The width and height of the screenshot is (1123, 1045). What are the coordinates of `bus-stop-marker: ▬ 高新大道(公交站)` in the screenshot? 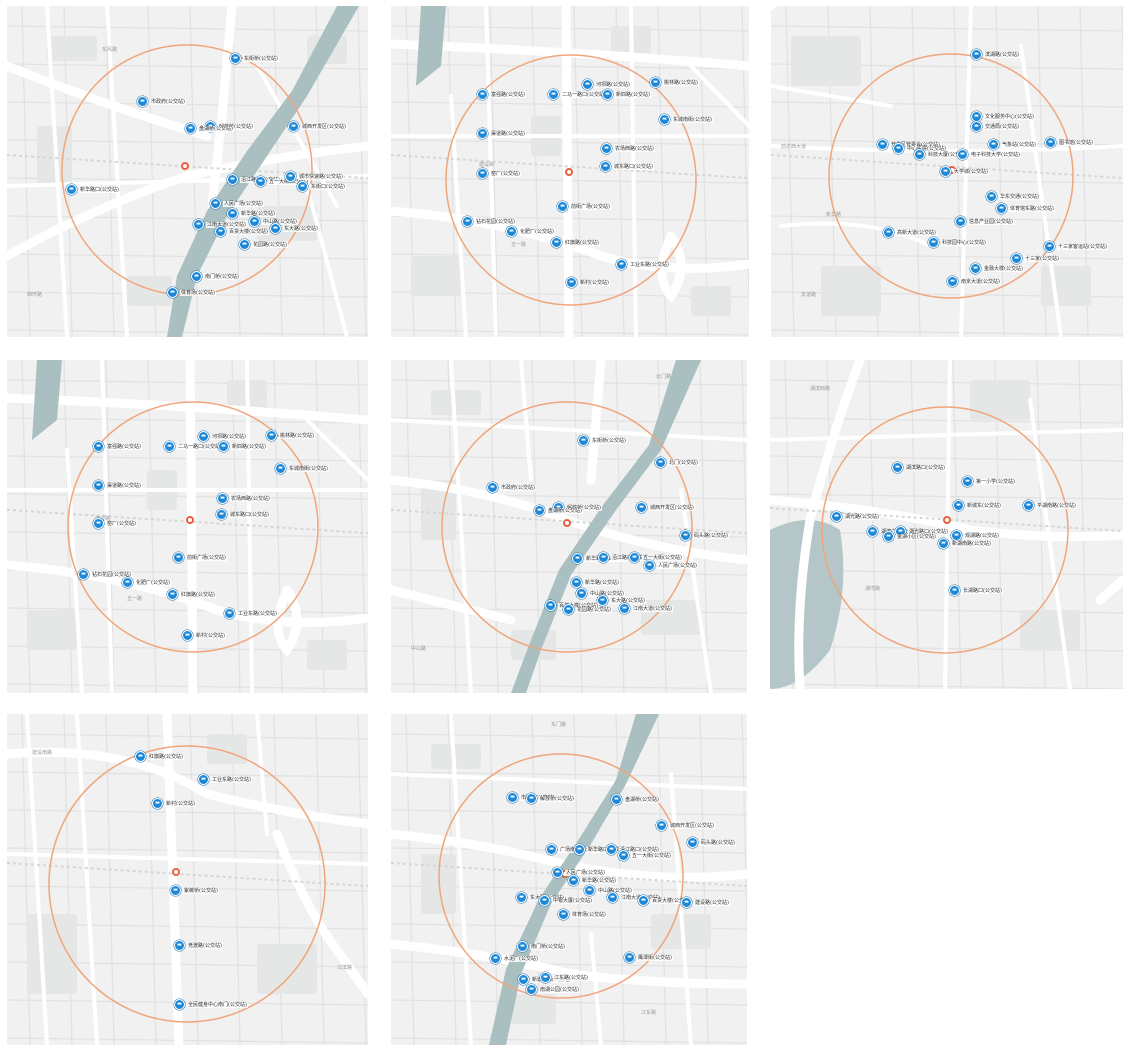 It's located at (910, 232).